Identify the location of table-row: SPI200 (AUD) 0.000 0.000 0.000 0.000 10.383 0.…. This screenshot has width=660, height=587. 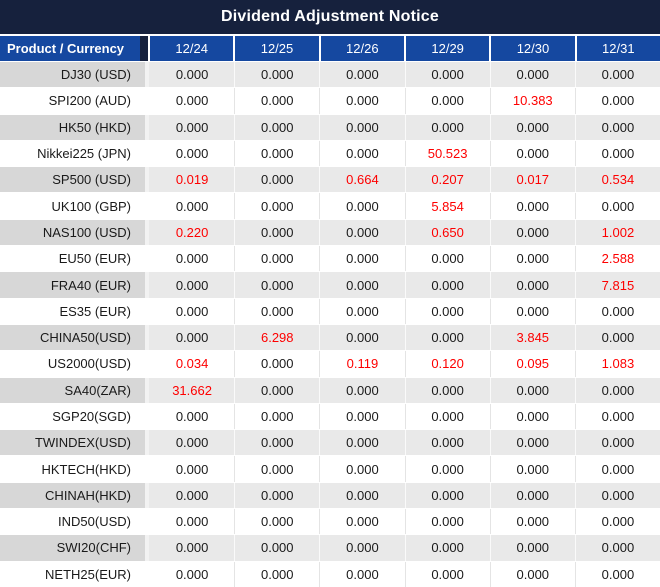
(330, 101).